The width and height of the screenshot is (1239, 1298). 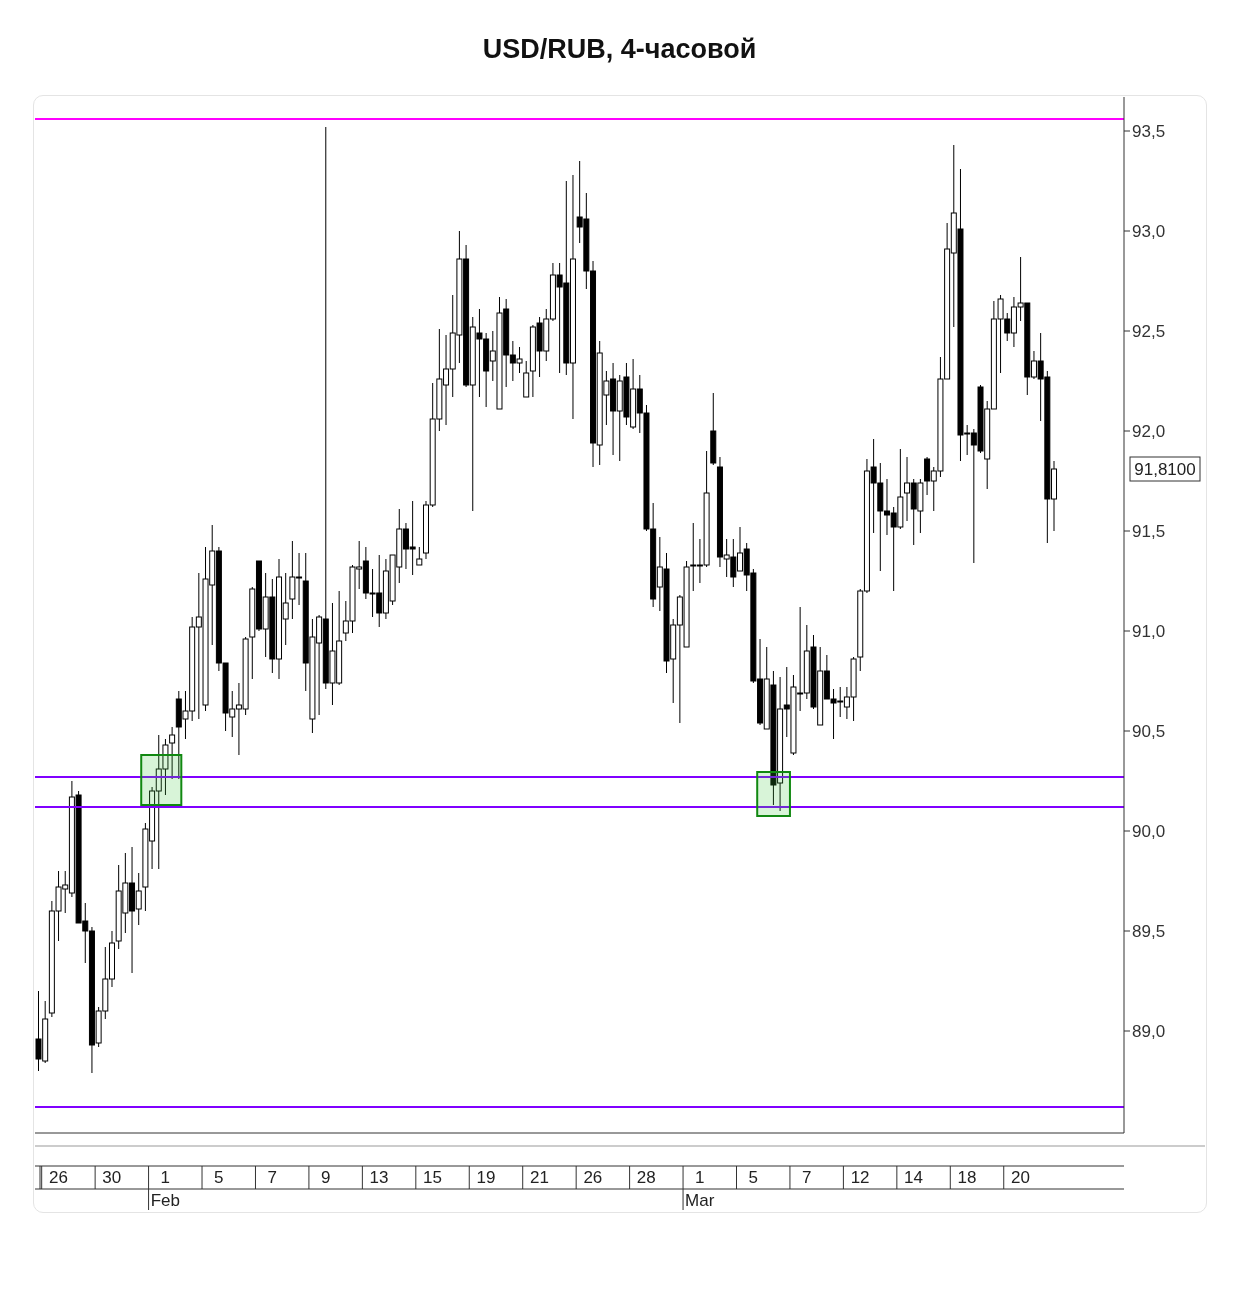 I want to click on x-tick-label: 14, so click(x=914, y=1177).